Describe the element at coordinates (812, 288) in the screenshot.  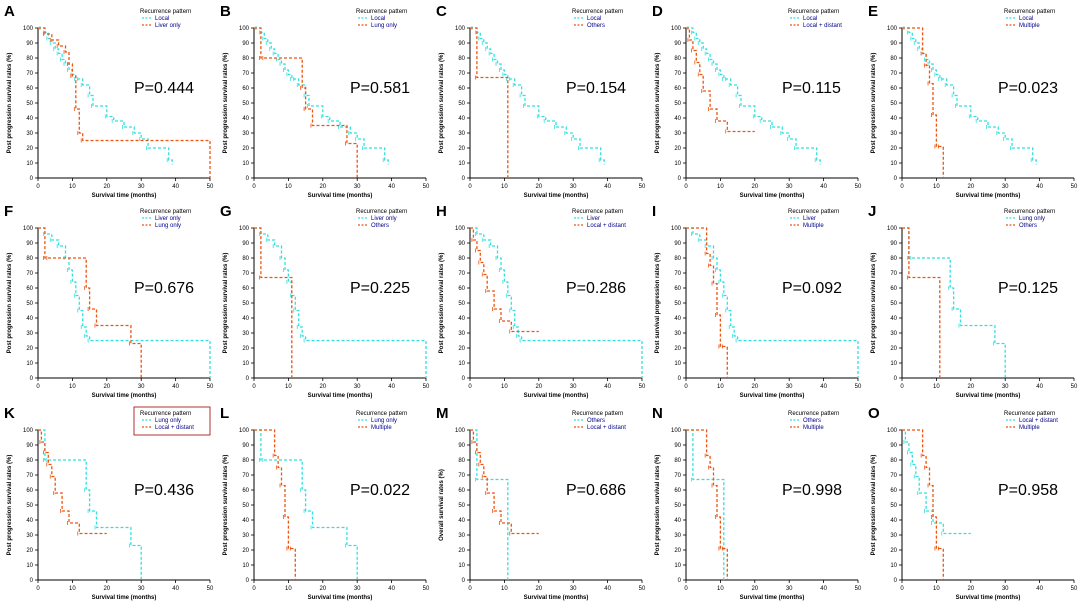
I see `p-value: P=0.092` at that location.